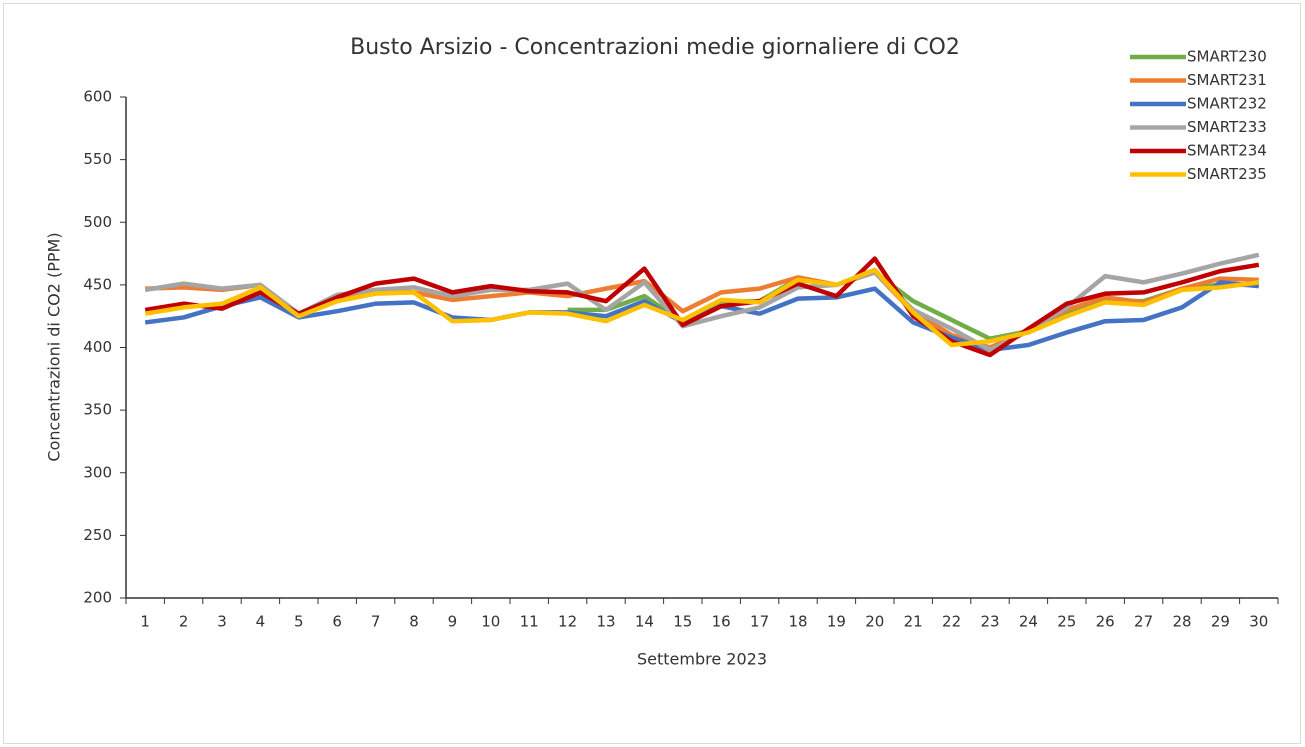 This screenshot has width=1305, height=747. Describe the element at coordinates (1227, 174) in the screenshot. I see `legend-label: SMART235` at that location.